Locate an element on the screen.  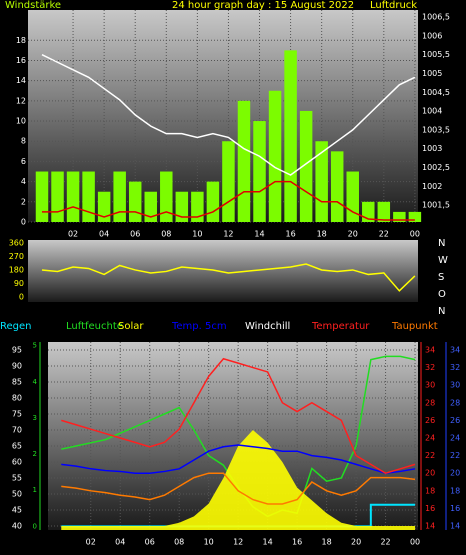
y2-tick-label: 1003 is located at coordinates (432, 148).